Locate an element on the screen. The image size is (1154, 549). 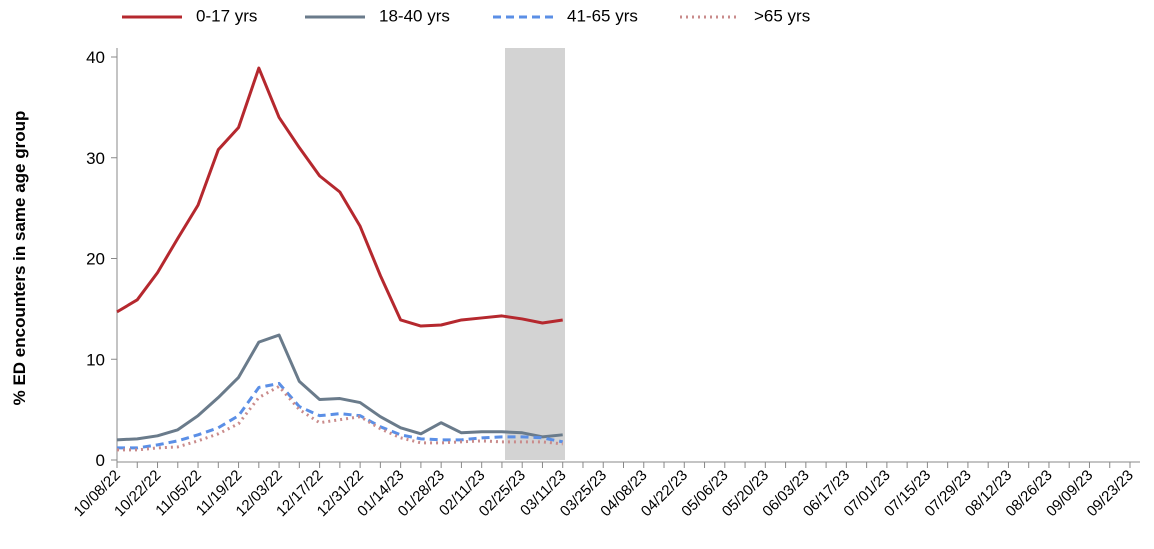
y-tick-label: 0 is located at coordinates (100, 460).